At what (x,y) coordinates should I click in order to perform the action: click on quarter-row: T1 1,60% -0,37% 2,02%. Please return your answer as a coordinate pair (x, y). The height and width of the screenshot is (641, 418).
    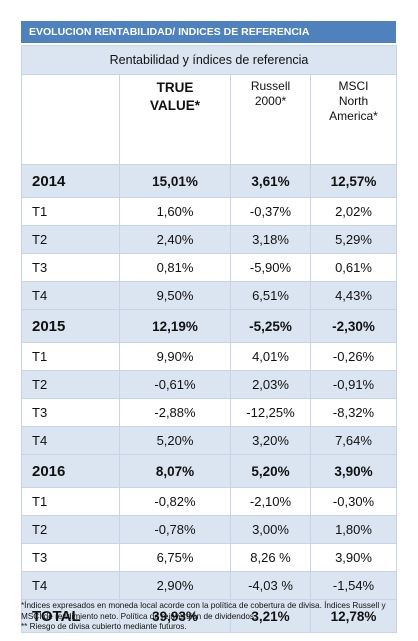
    Looking at the image, I should click on (209, 211).